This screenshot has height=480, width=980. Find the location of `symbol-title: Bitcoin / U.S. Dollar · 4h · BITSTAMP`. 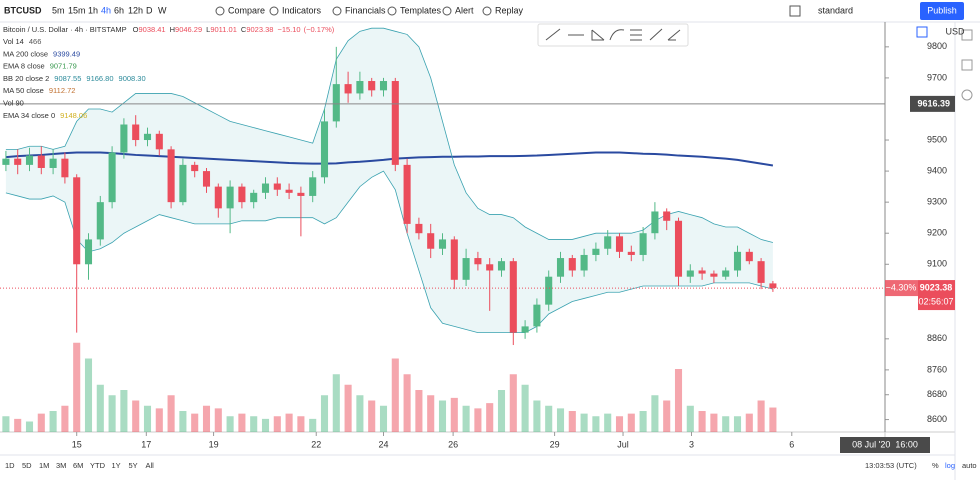

symbol-title: Bitcoin / U.S. Dollar · 4h · BITSTAMP is located at coordinates (65, 29).